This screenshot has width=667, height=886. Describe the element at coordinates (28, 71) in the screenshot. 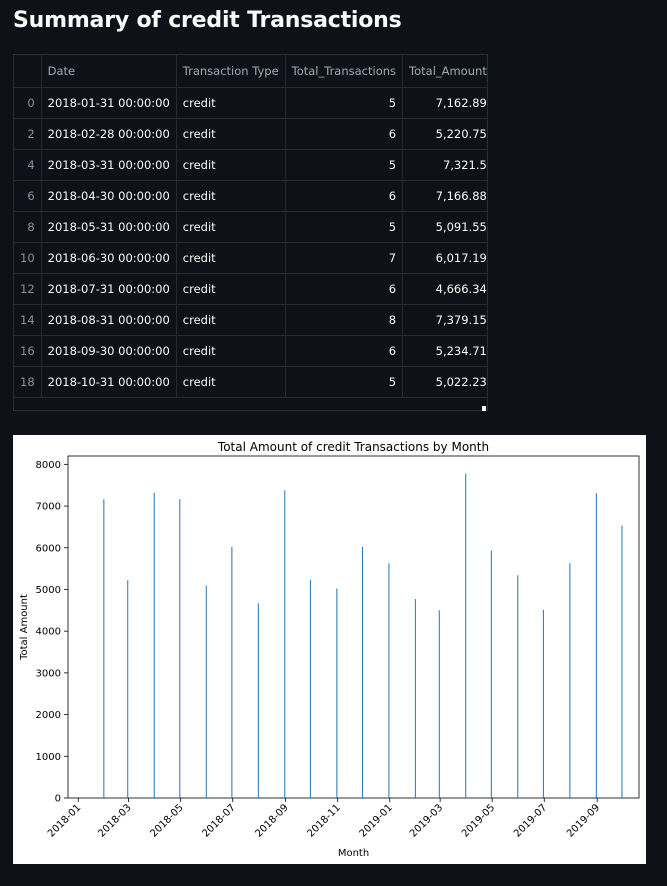

I see `column-header-index` at that location.